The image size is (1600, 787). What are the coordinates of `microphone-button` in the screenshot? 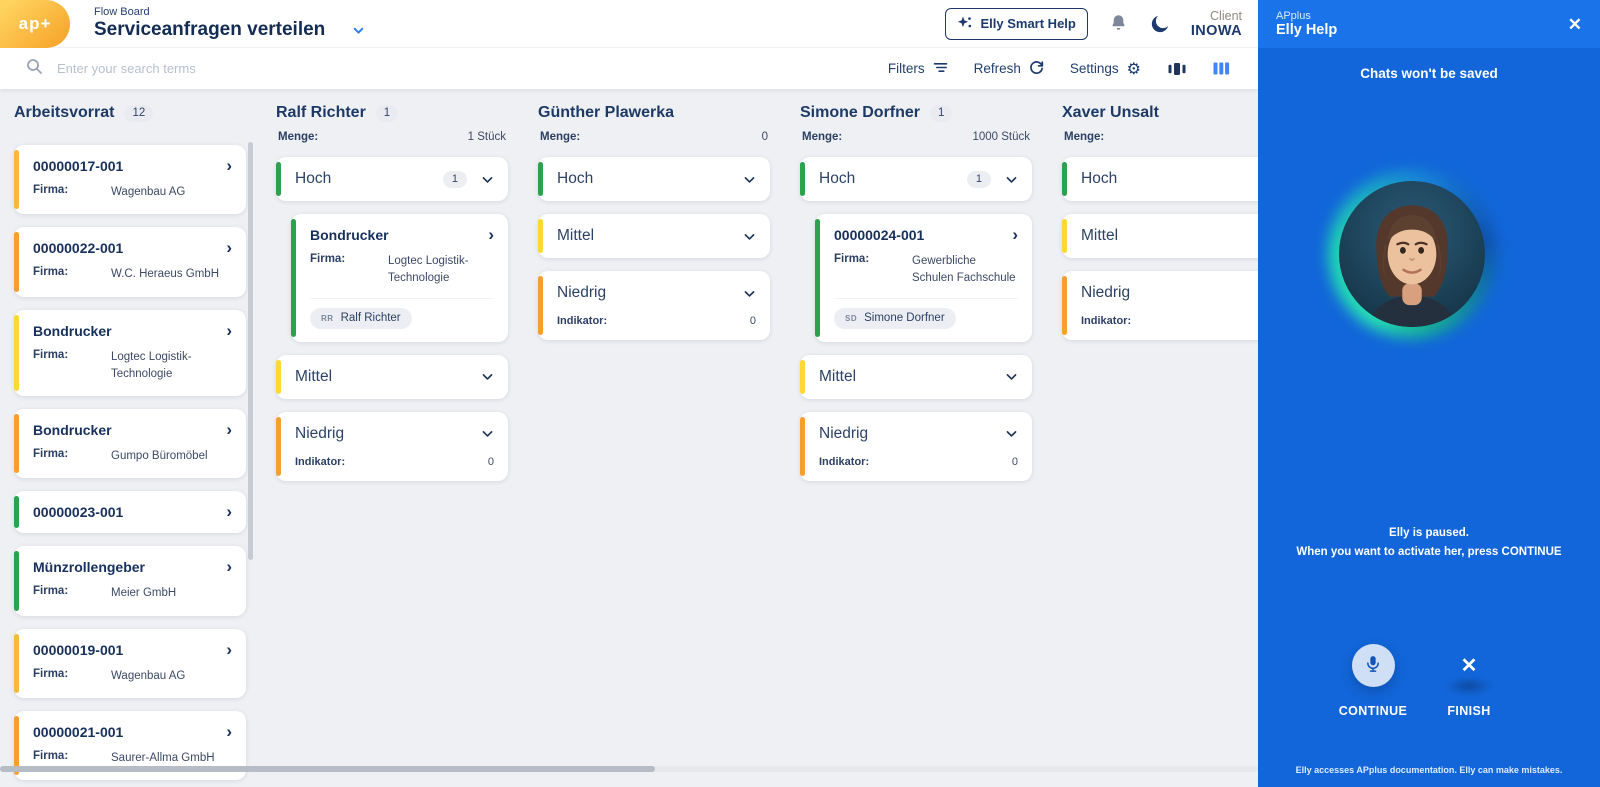 It's located at (1373, 665).